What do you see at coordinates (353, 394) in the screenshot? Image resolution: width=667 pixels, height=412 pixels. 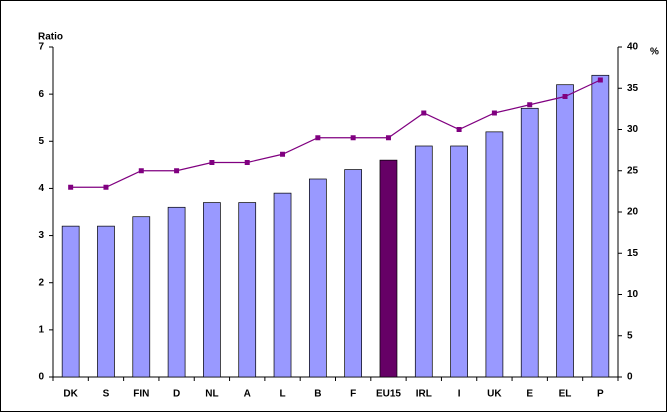 I see `x-tick-label: F` at bounding box center [353, 394].